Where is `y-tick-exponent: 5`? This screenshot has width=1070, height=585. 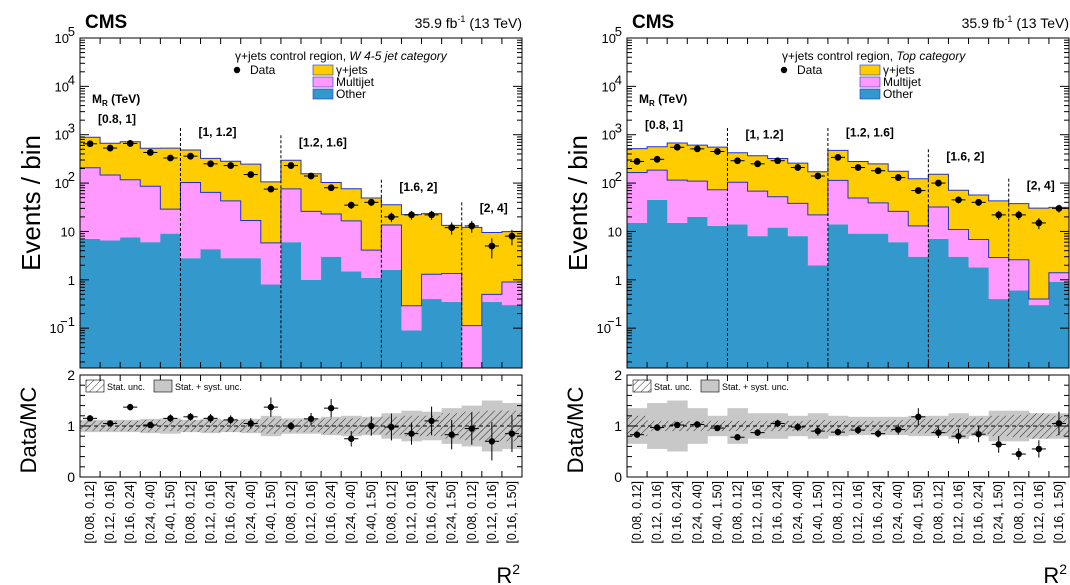
y-tick-exponent: 5 is located at coordinates (618, 31).